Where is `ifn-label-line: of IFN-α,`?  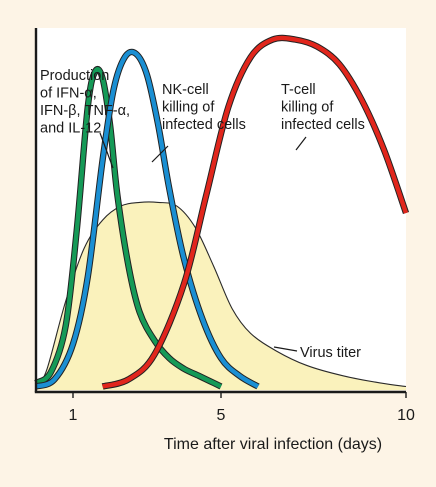 ifn-label-line: of IFN-α, is located at coordinates (68, 94).